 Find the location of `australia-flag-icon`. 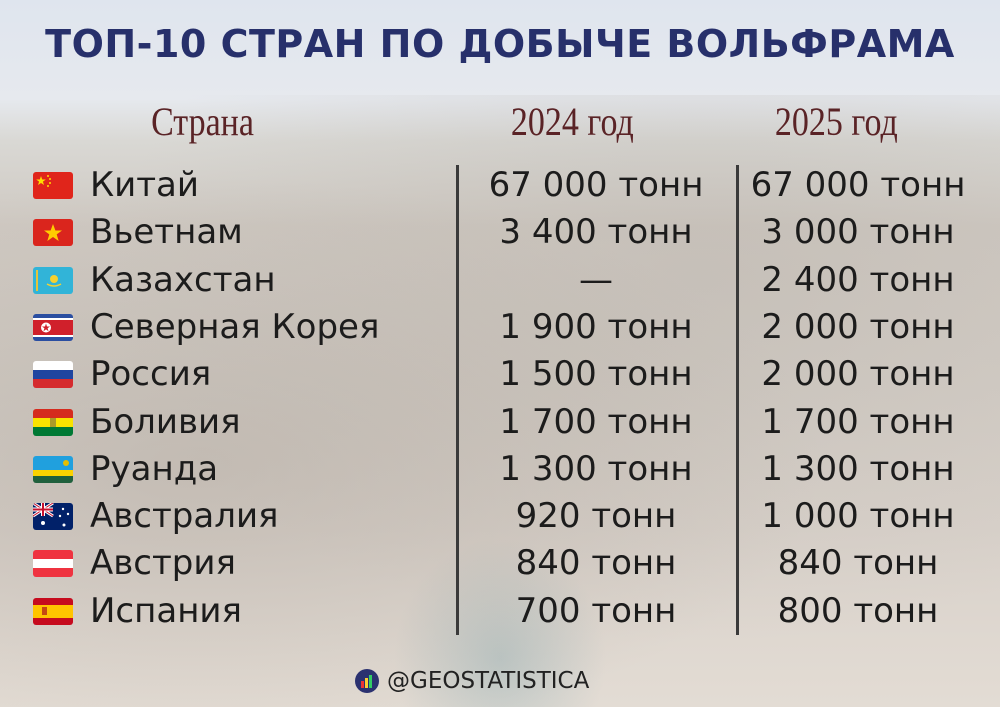

australia-flag-icon is located at coordinates (53, 517).